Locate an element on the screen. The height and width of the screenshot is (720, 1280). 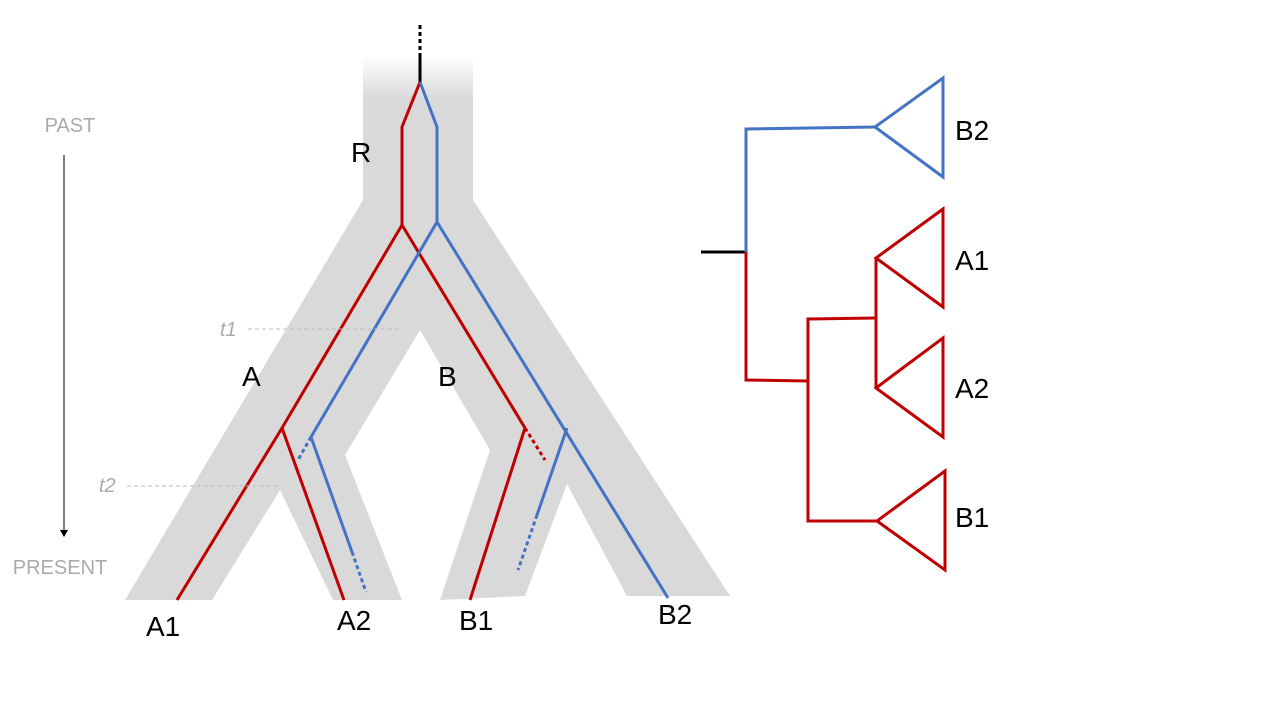
gene-tree-red-branch is located at coordinates (776, 317).